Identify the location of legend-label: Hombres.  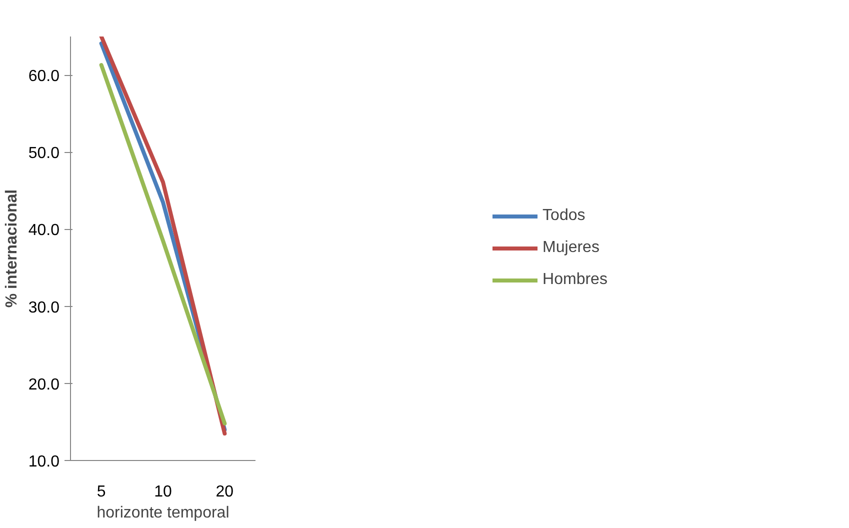
(575, 280).